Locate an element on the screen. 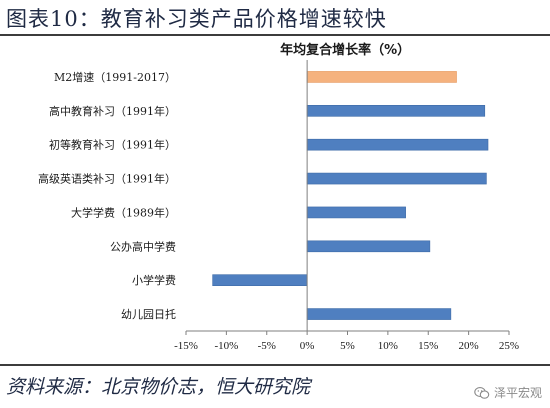  x-tick-label-3: -5% is located at coordinates (267, 346).